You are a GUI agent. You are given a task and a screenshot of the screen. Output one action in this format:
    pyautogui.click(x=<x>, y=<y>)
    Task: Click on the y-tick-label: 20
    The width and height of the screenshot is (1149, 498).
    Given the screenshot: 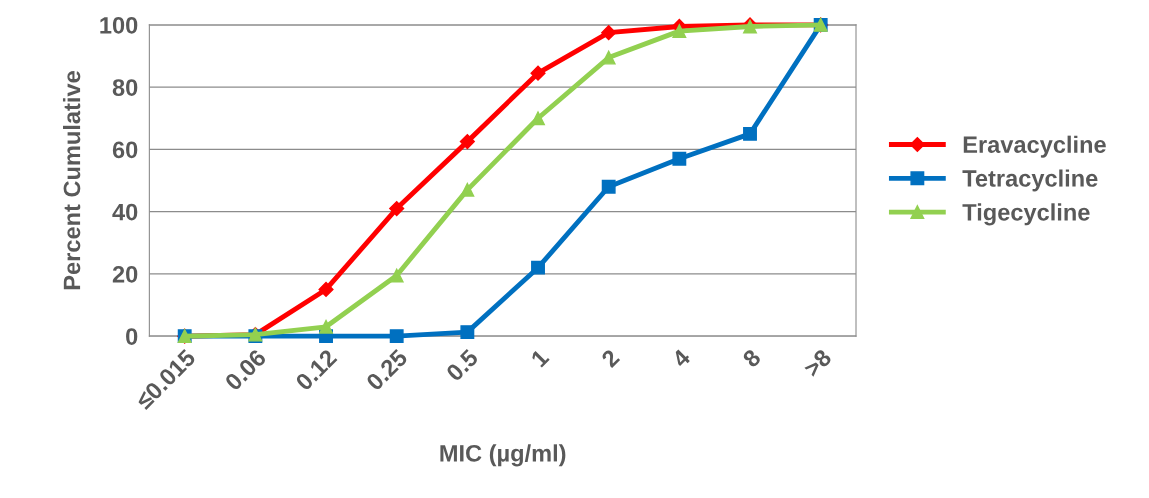 What is the action you would take?
    pyautogui.click(x=125, y=274)
    